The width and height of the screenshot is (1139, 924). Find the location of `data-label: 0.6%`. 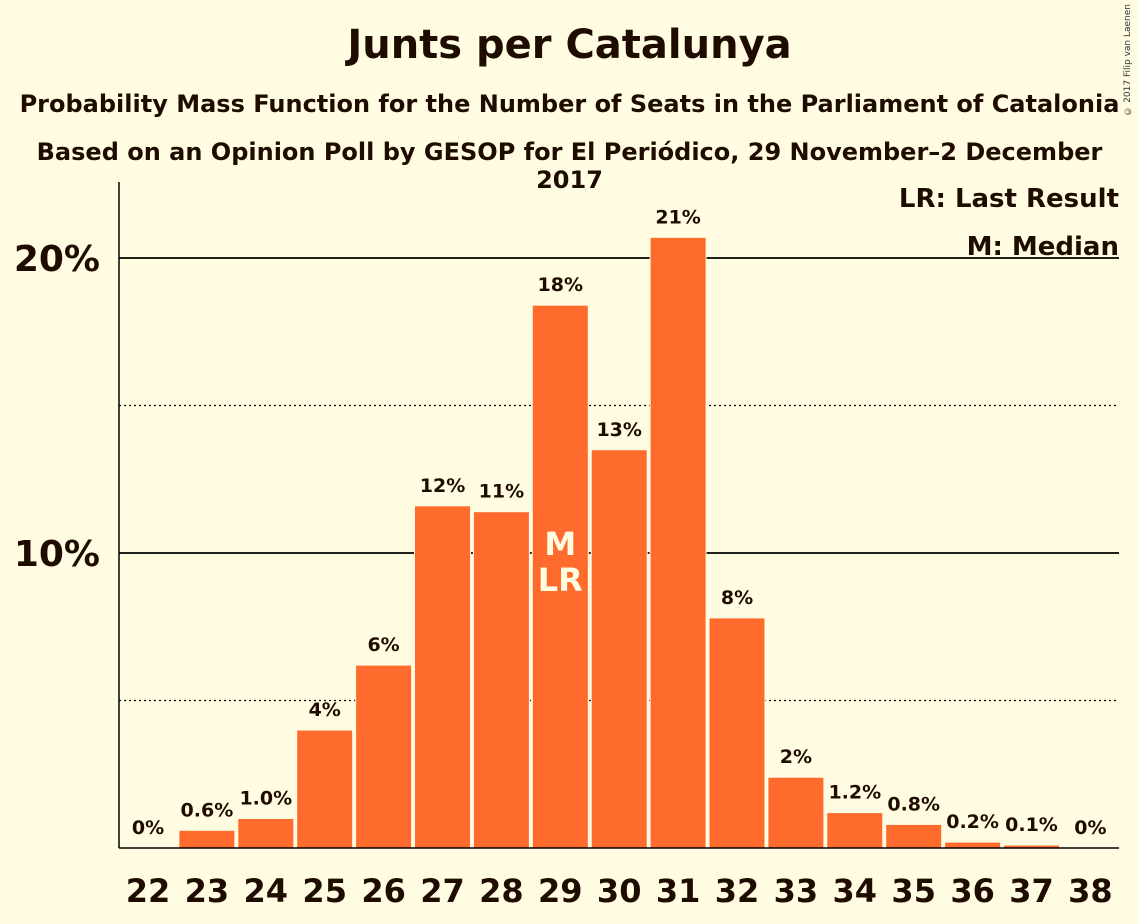

data-label: 0.6% is located at coordinates (207, 810).